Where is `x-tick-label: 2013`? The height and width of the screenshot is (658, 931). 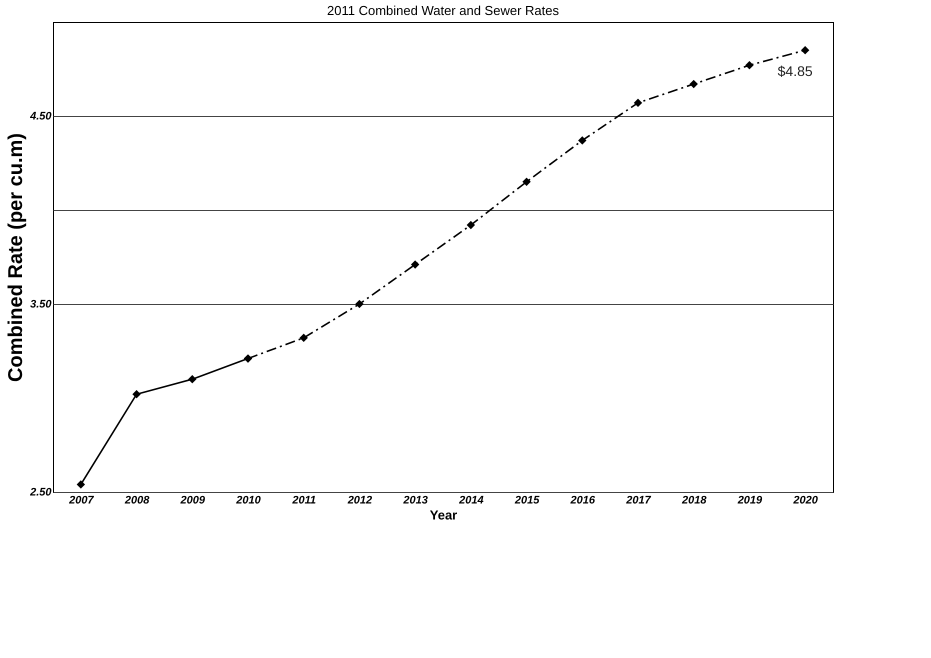 x-tick-label: 2013 is located at coordinates (415, 500).